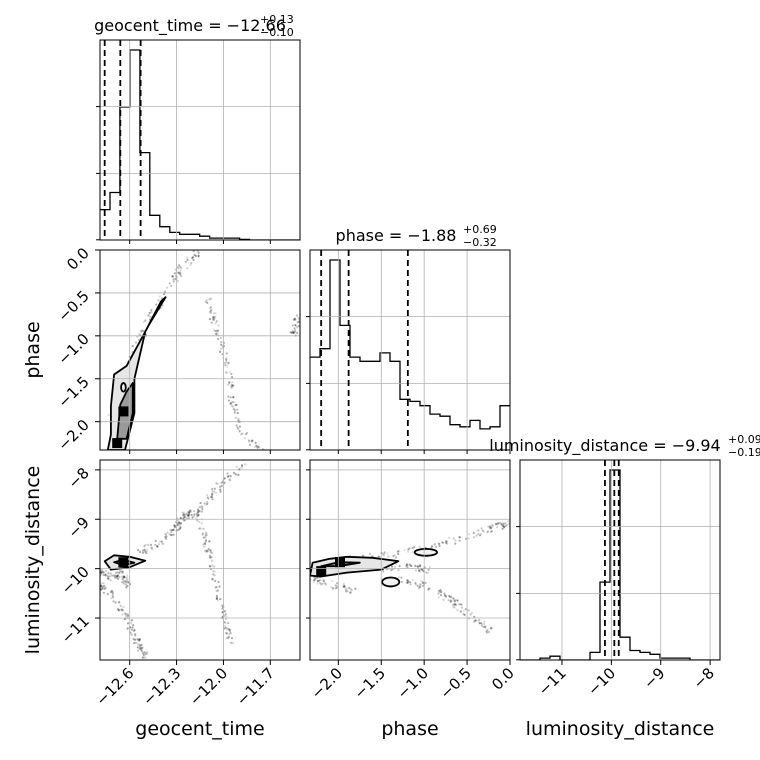 Image resolution: width=760 pixels, height=760 pixels. What do you see at coordinates (208, 686) in the screenshot?
I see `x-tick-label: −12.0` at bounding box center [208, 686].